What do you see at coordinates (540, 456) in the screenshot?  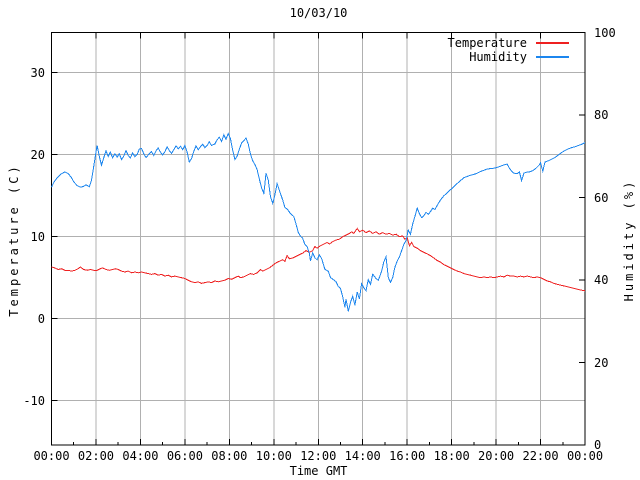 I see `x-tick-label: 22:00` at bounding box center [540, 456].